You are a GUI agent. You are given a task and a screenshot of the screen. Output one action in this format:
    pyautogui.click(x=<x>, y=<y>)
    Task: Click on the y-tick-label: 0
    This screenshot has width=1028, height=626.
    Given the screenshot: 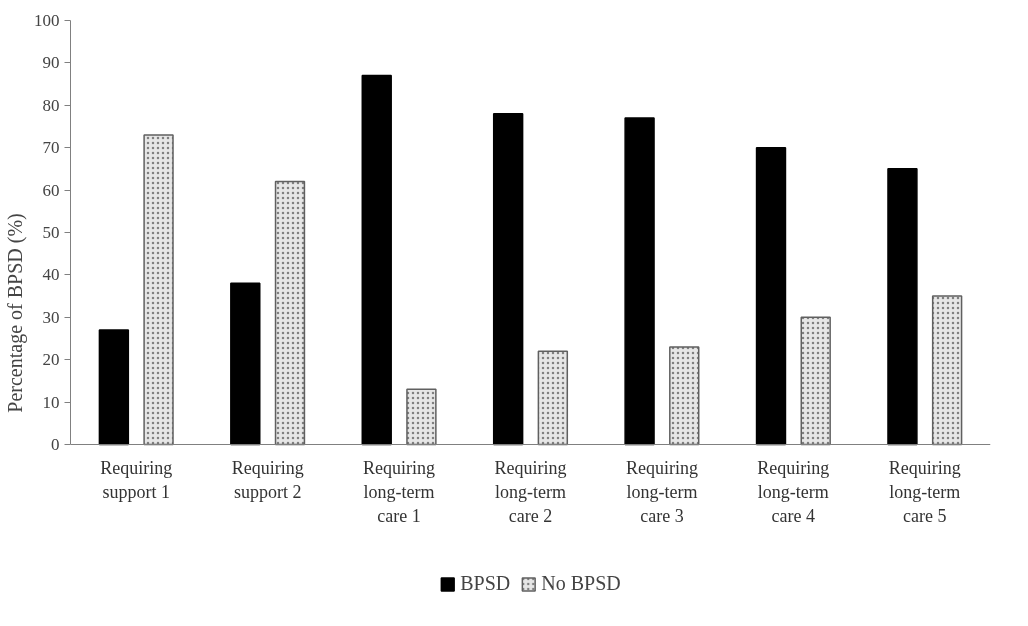 What is the action you would take?
    pyautogui.click(x=55, y=444)
    